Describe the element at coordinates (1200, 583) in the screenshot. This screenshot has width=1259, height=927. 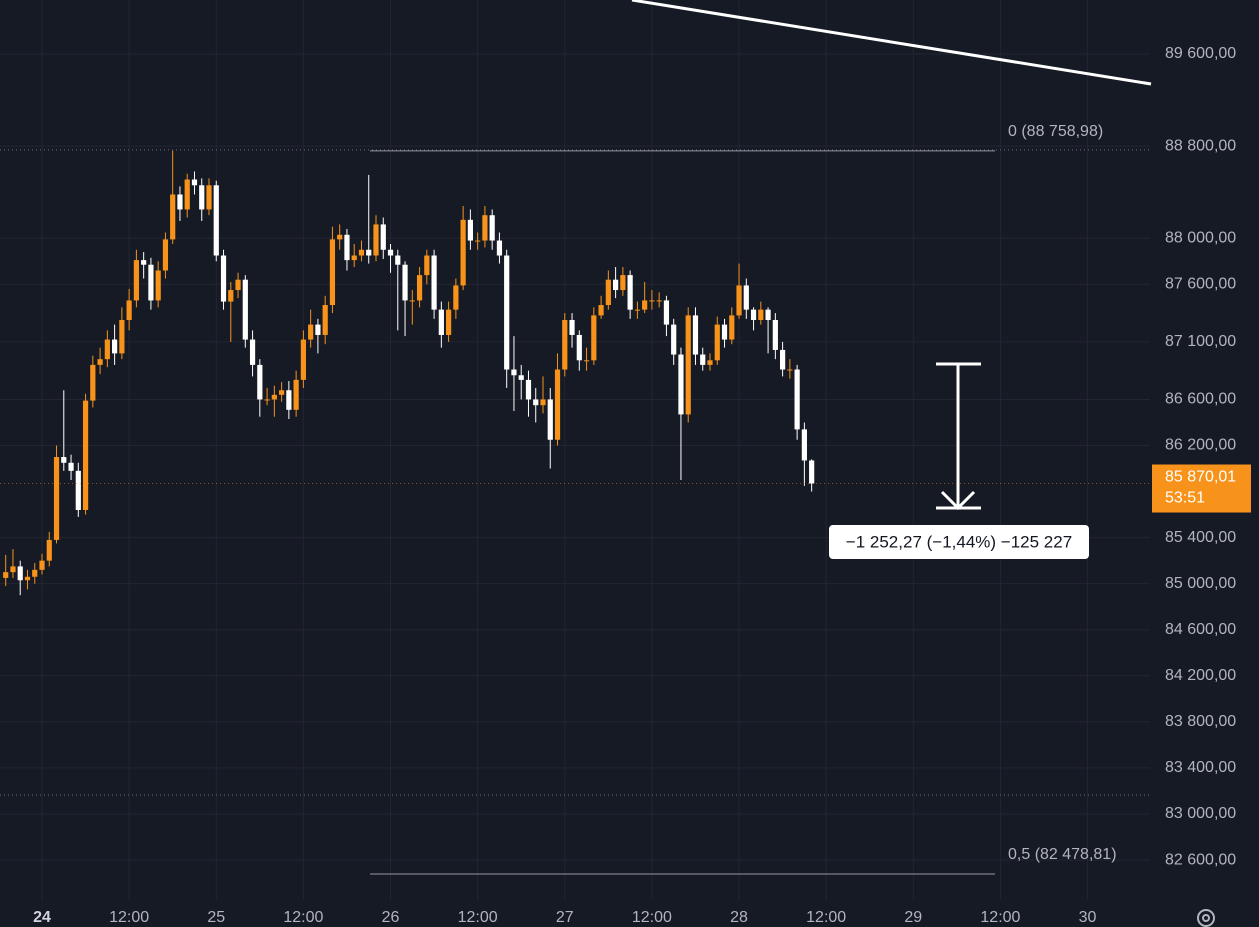
I see `y-tick-label: 85 000,00` at that location.